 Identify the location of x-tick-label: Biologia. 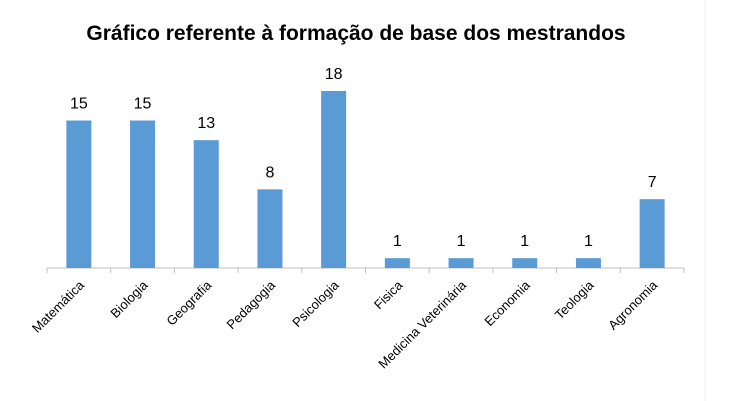
(129, 299).